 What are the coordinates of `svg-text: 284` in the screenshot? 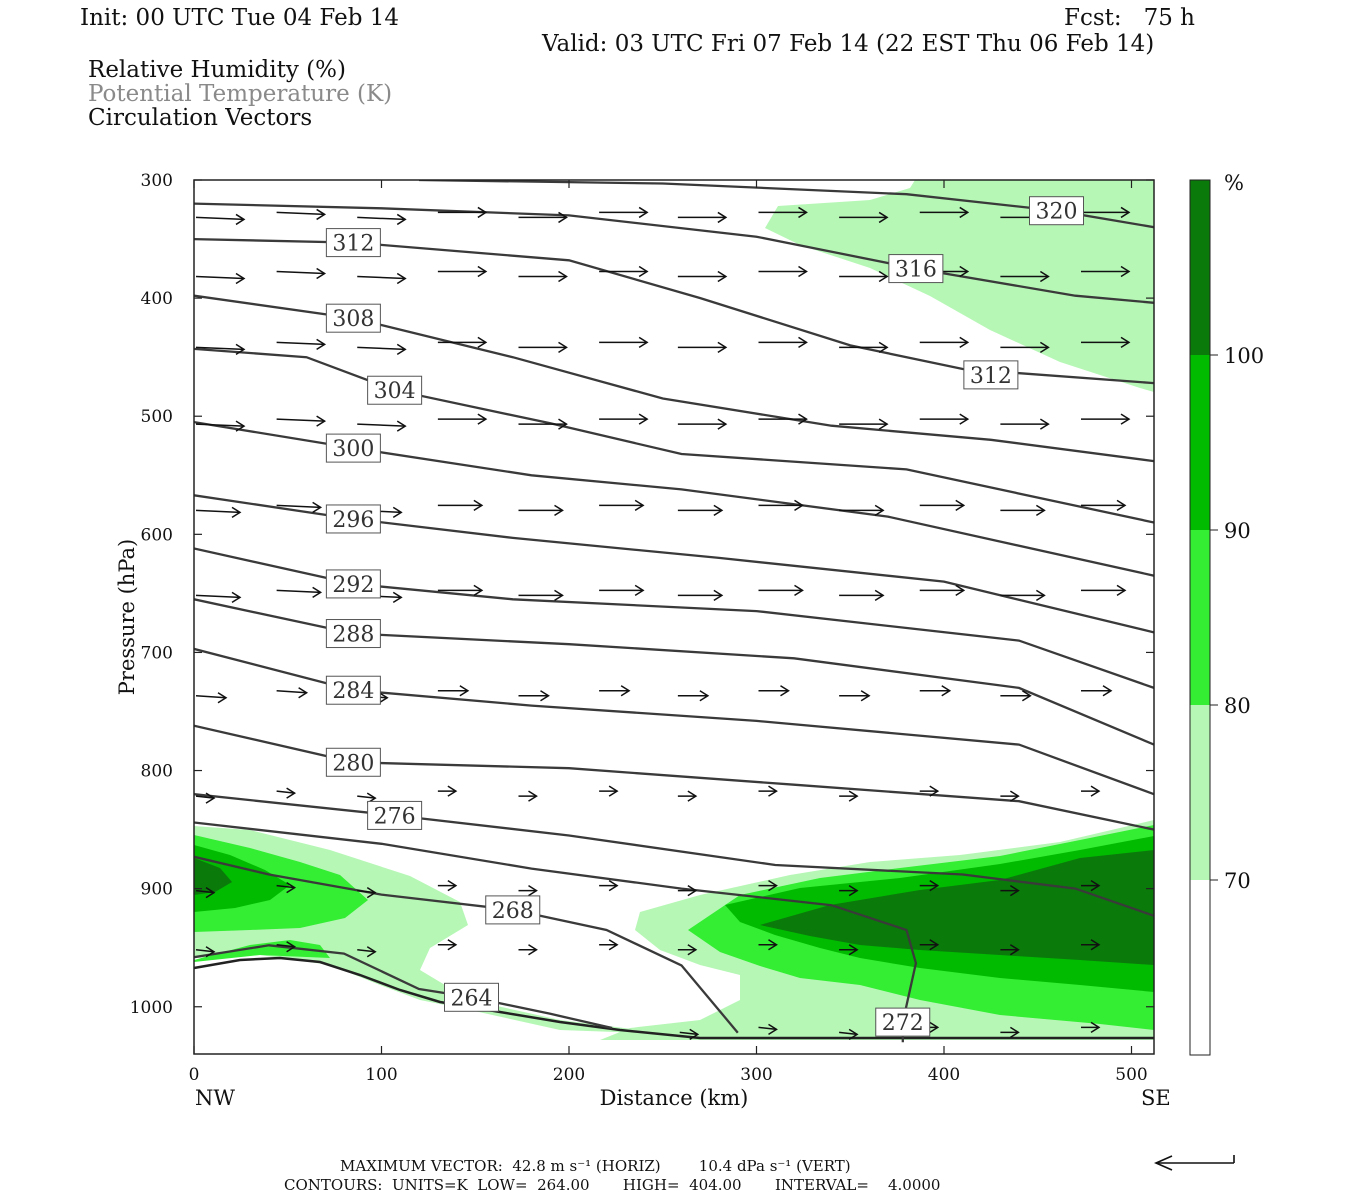 It's located at (353, 691).